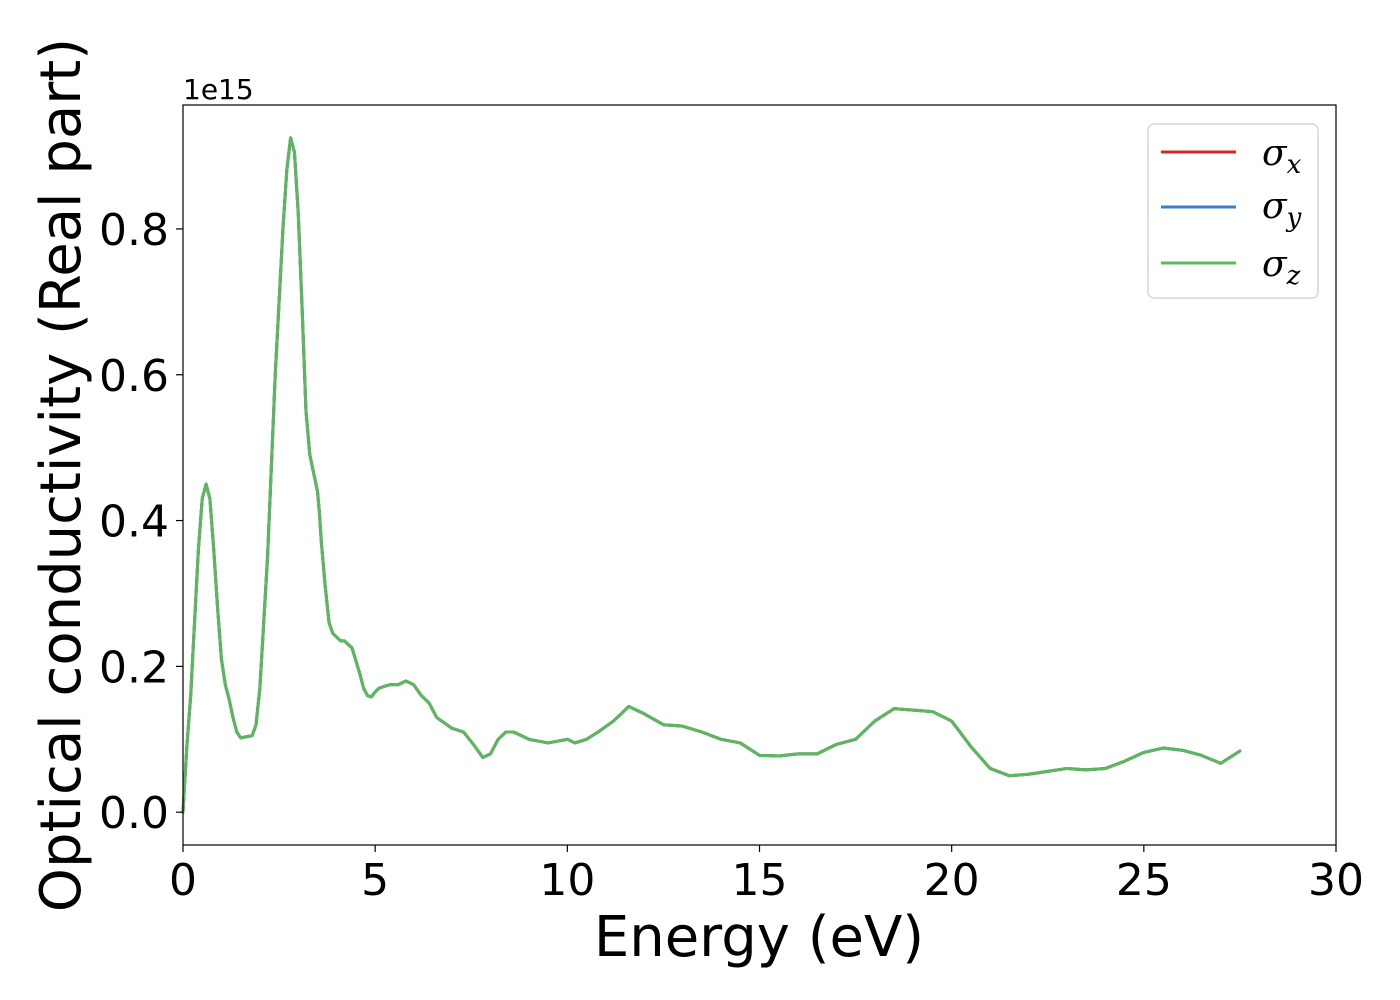 This screenshot has width=1400, height=1000. I want to click on x-tick-label: 5, so click(375, 880).